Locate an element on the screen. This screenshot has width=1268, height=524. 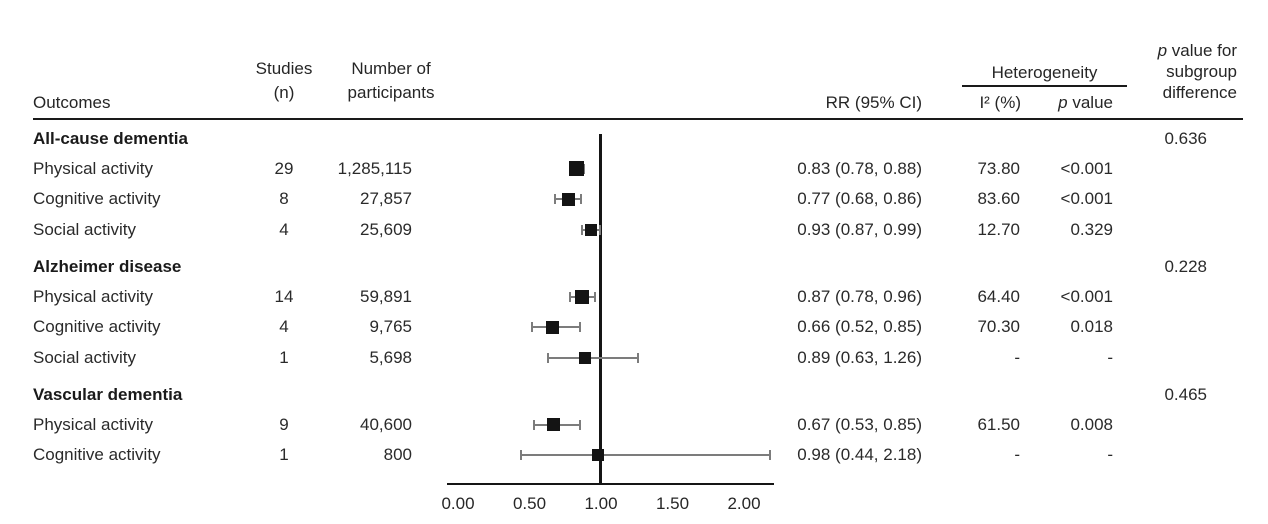
x-axis-tick: 2.00 is located at coordinates (744, 503).